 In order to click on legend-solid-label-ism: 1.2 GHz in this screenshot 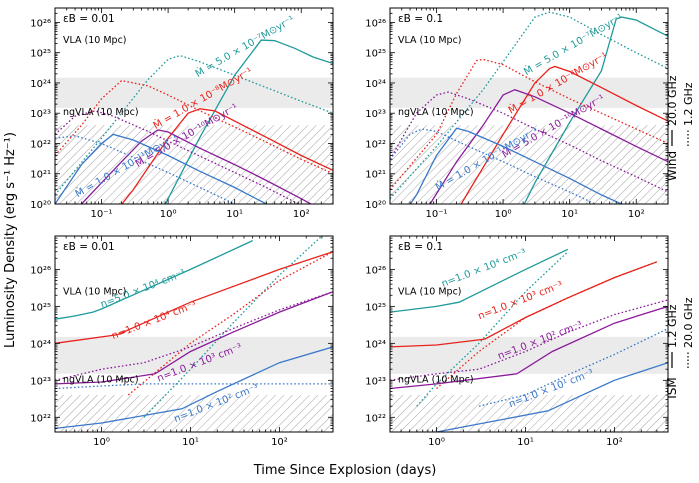, I will do `click(672, 326)`.